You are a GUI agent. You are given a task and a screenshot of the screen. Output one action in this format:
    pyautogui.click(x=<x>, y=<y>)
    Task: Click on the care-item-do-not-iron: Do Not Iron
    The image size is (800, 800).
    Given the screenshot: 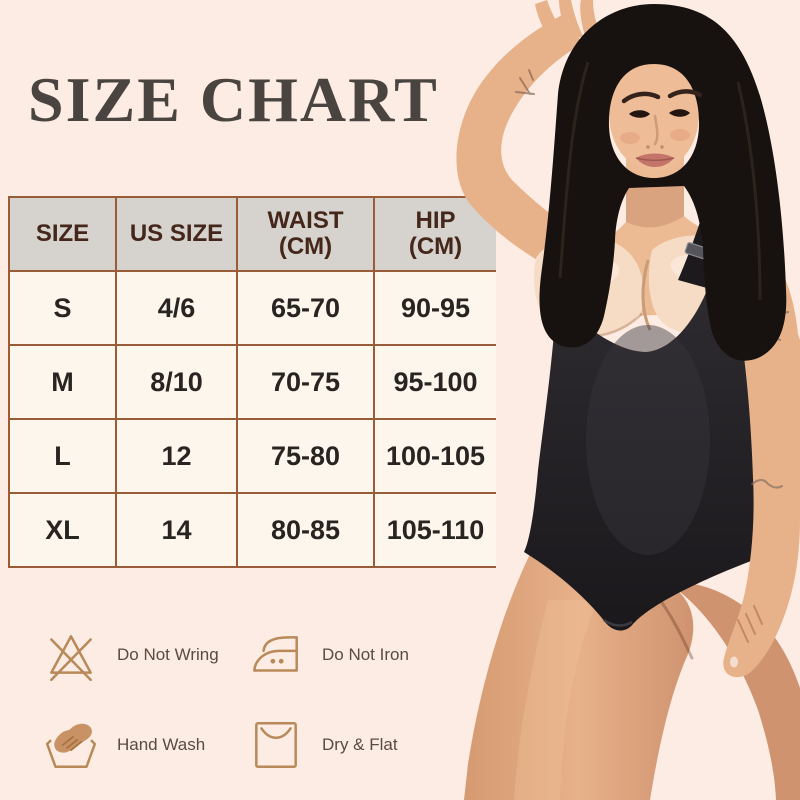 What is the action you would take?
    pyautogui.click(x=364, y=655)
    